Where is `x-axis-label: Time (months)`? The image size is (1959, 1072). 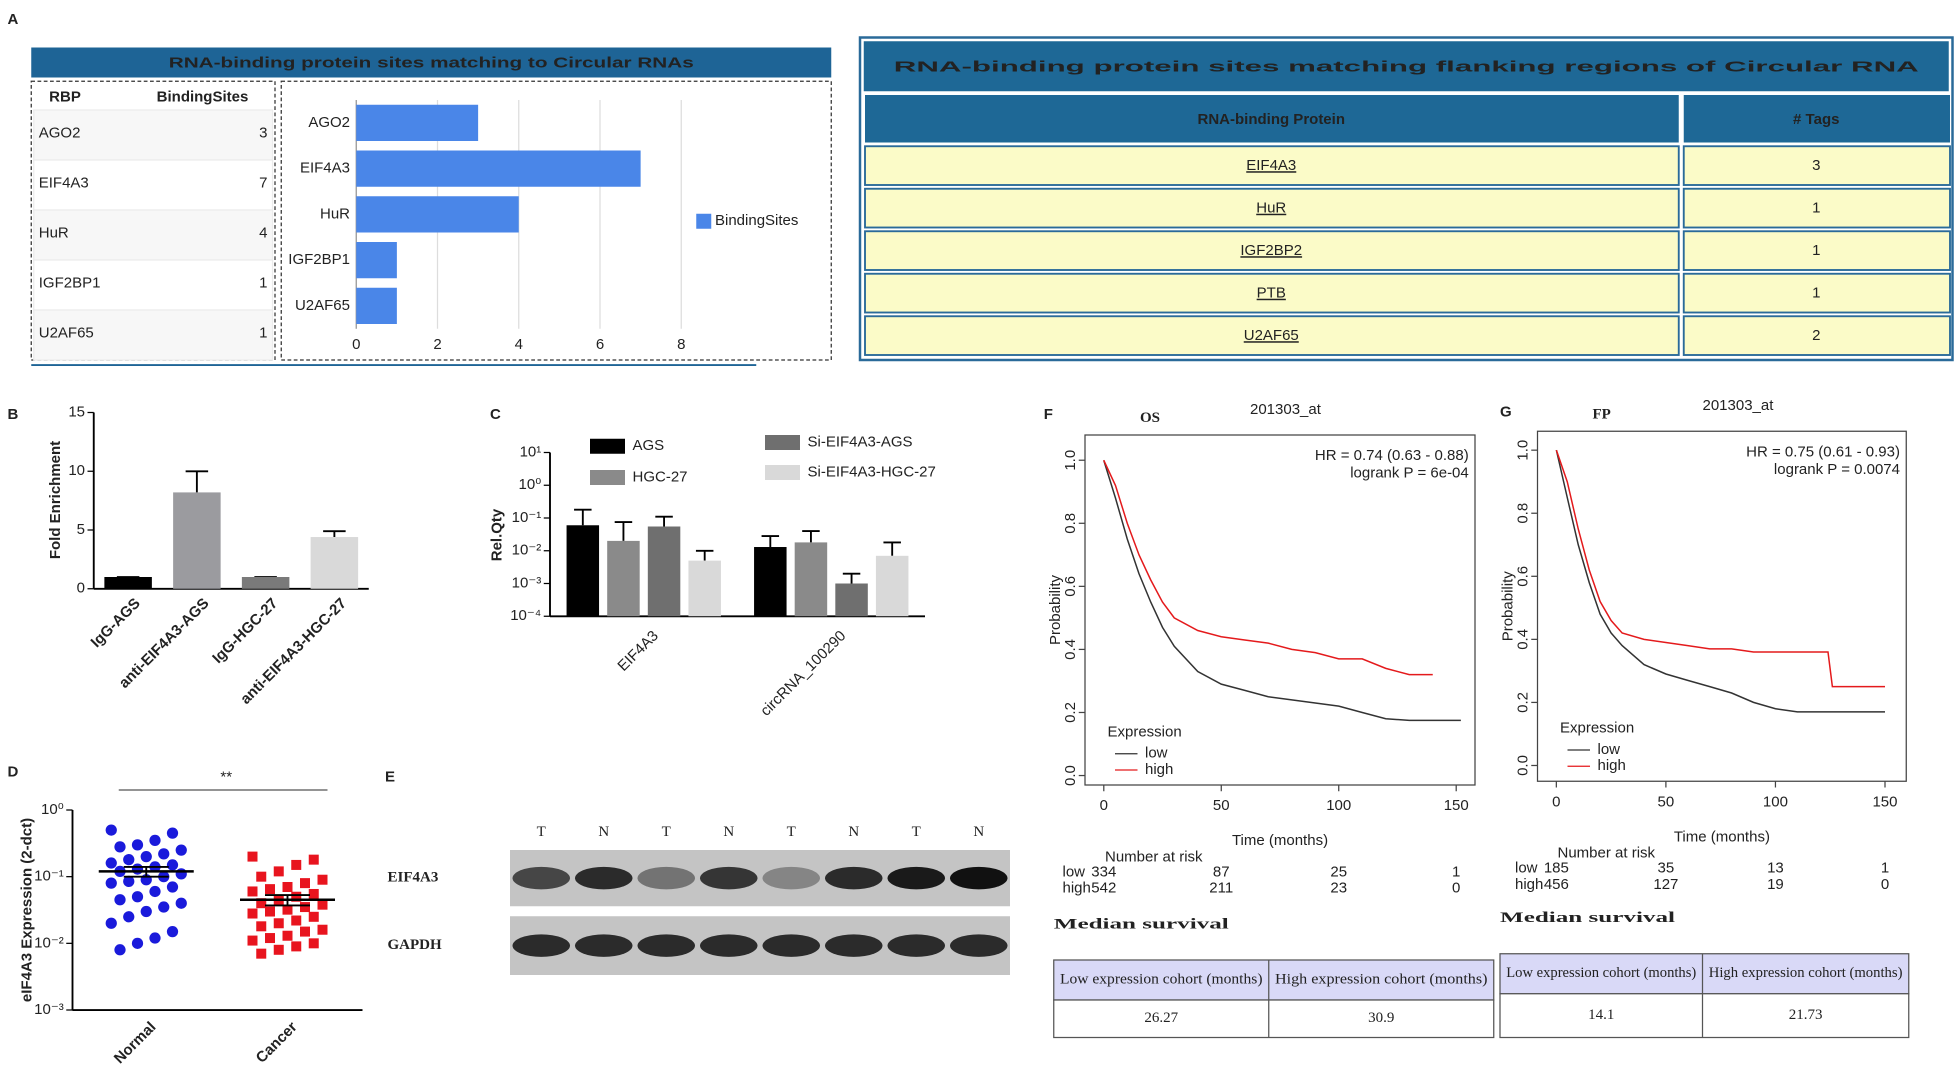 x-axis-label: Time (months) is located at coordinates (1280, 840).